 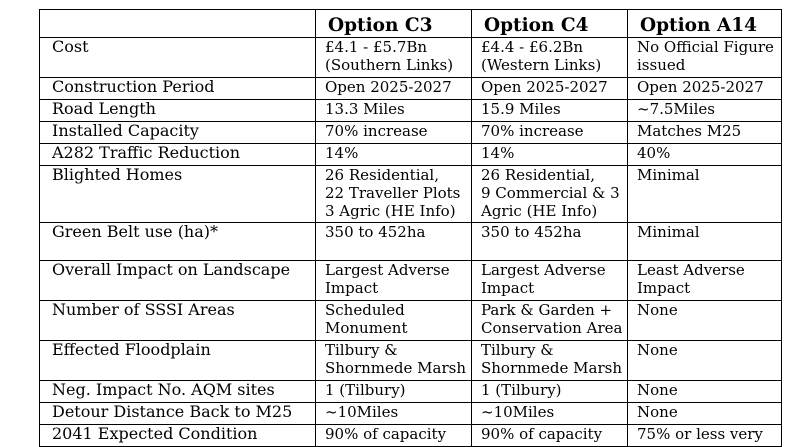 What do you see at coordinates (549, 23) in the screenshot?
I see `header-option-c4: Option C4` at bounding box center [549, 23].